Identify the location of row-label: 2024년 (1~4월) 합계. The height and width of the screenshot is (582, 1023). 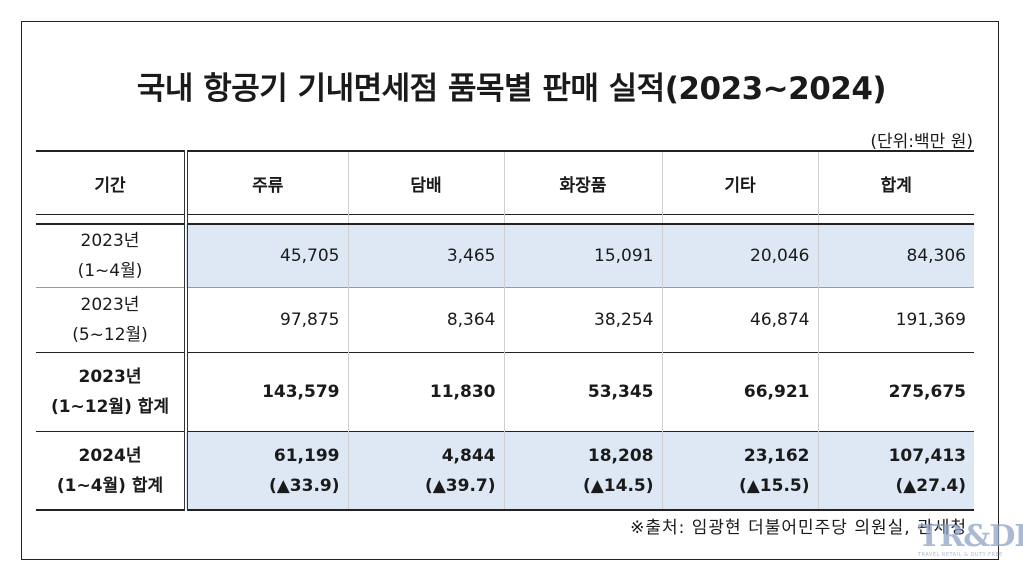
(112, 471).